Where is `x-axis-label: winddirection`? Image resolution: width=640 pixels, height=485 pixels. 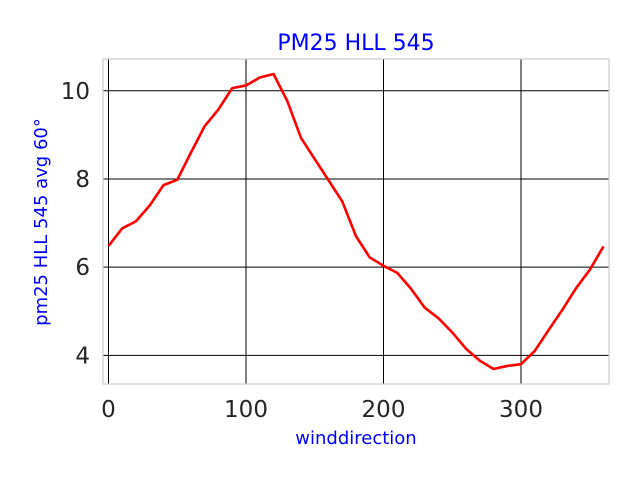 x-axis-label: winddirection is located at coordinates (355, 438).